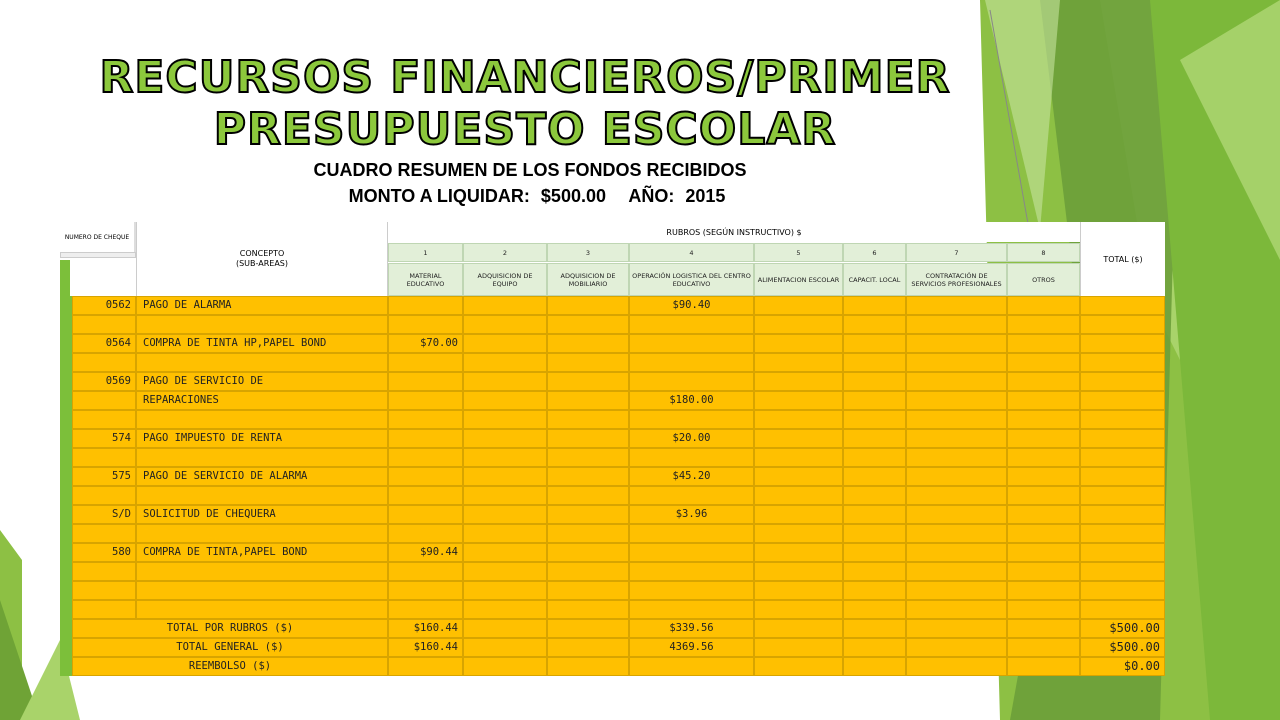 The width and height of the screenshot is (1280, 720). What do you see at coordinates (691, 400) in the screenshot?
I see `cell-rubro-4: $180.00` at bounding box center [691, 400].